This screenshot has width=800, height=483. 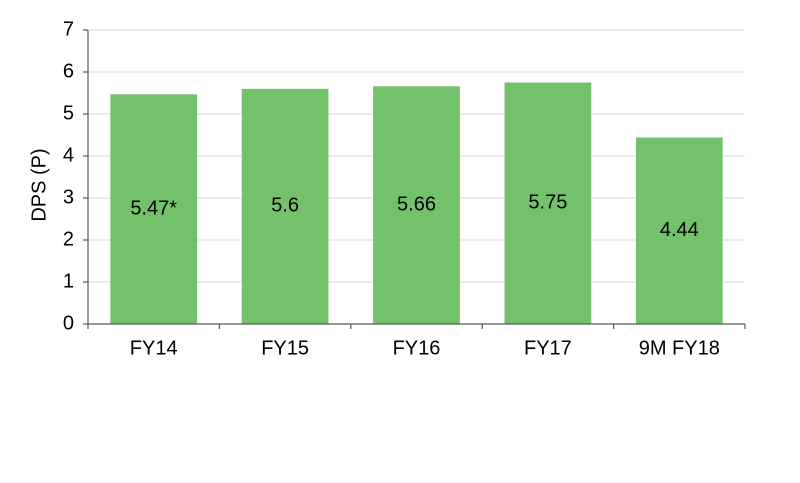 I want to click on data-label: 5.66, so click(x=416, y=204).